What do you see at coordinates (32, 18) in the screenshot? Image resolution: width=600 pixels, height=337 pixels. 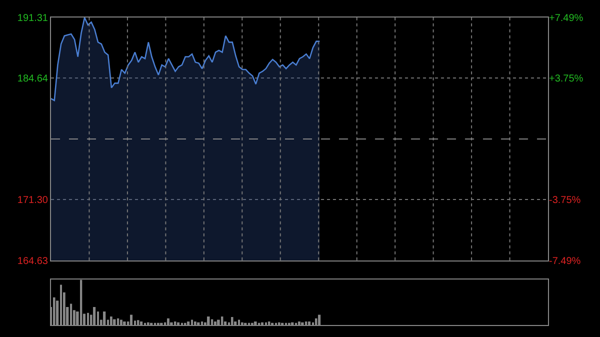 I see `y-tick-label: 191.31` at bounding box center [32, 18].